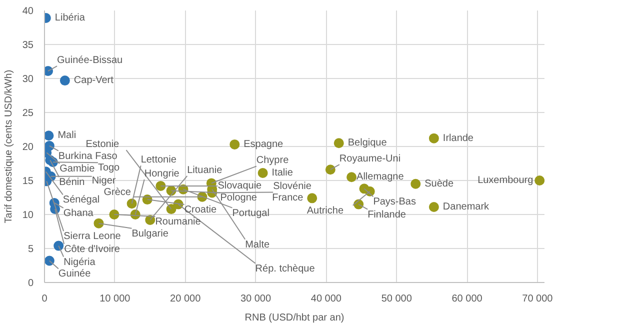 The width and height of the screenshot is (620, 330). What do you see at coordinates (45, 299) in the screenshot?
I see `x-tick-label: 0` at bounding box center [45, 299].